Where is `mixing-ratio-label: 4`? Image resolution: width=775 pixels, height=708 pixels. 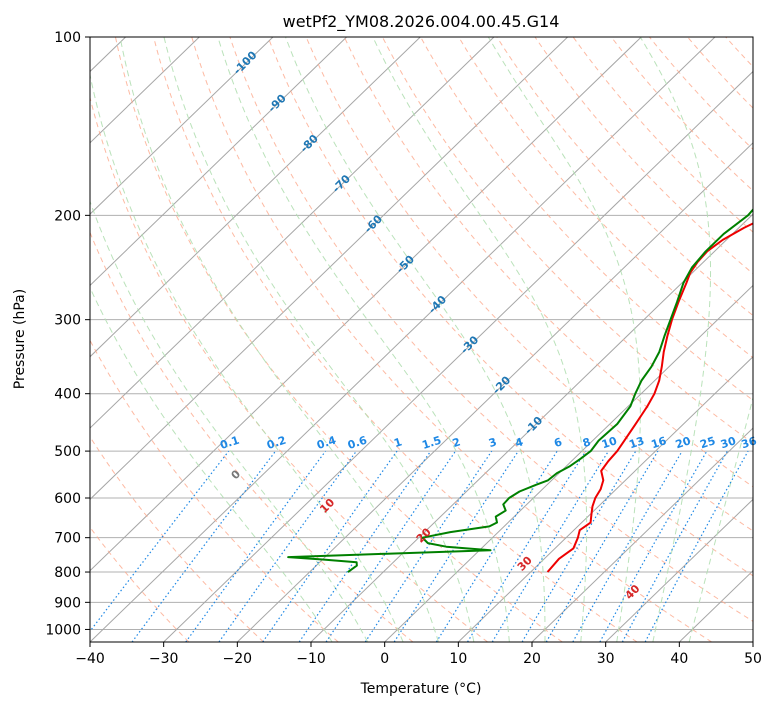 mixing-ratio-label: 4 is located at coordinates (520, 442).